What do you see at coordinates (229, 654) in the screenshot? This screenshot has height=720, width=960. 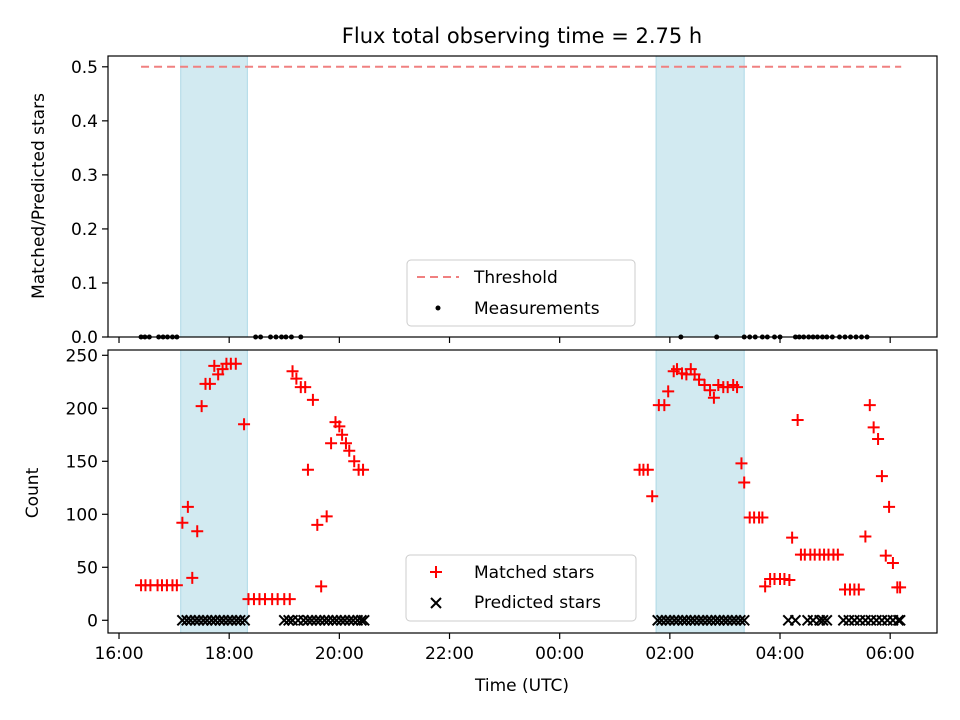 I see `bottom-xtick-label: 18:00` at bounding box center [229, 654].